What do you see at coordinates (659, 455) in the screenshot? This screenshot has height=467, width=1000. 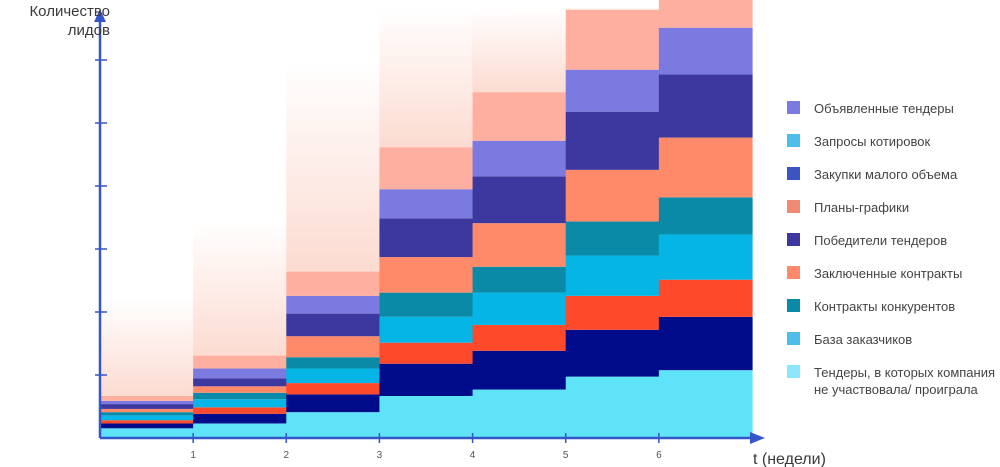 I see `x-tick-label: 6` at bounding box center [659, 455].